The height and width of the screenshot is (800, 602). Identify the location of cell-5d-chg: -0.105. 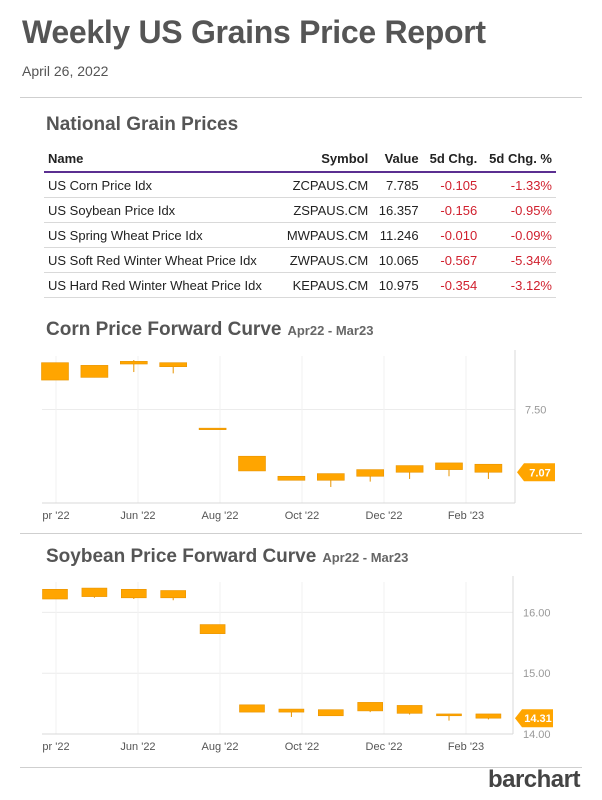
(452, 185).